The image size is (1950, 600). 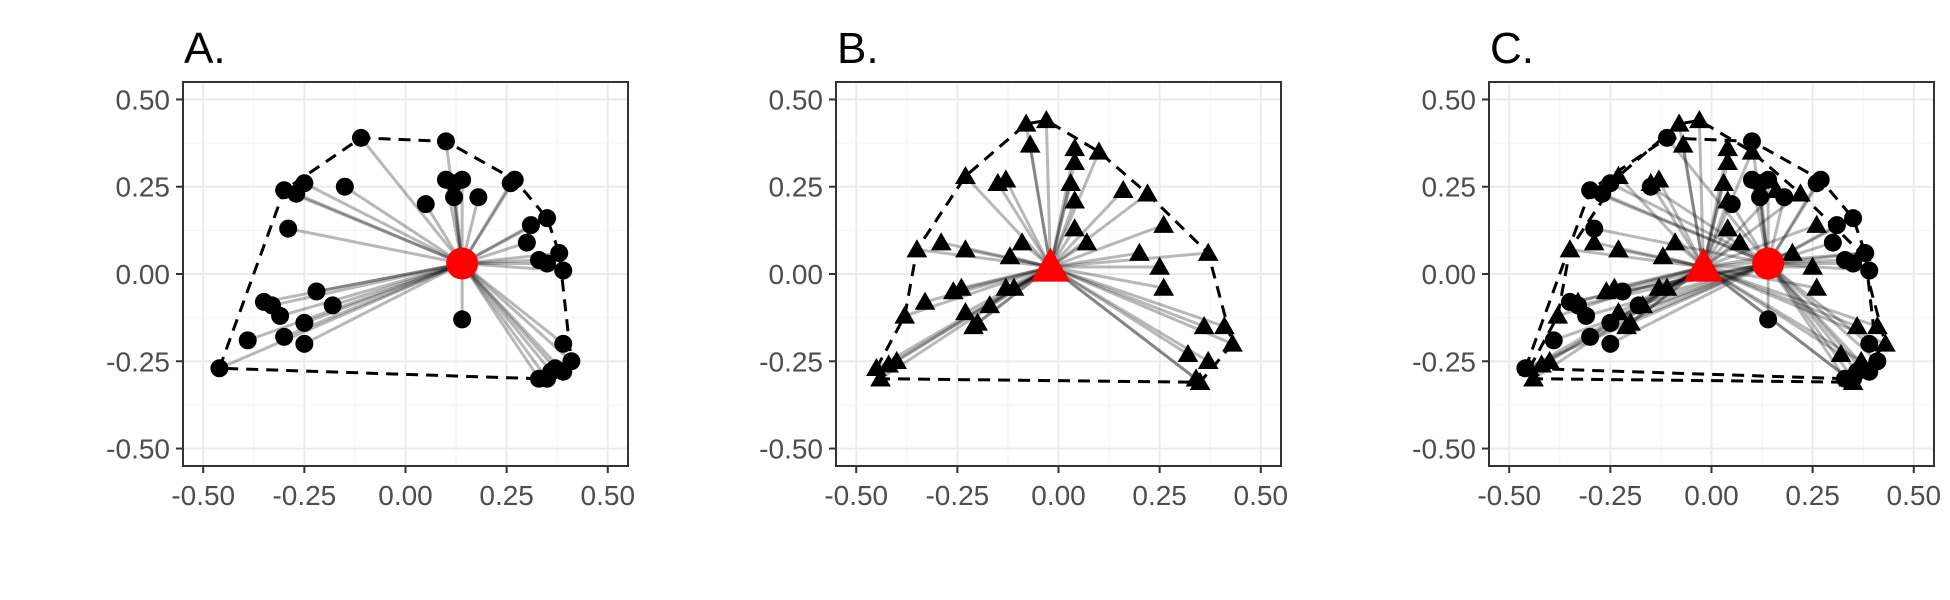 What do you see at coordinates (203, 495) in the screenshot?
I see `x-tick-label: -0.50` at bounding box center [203, 495].